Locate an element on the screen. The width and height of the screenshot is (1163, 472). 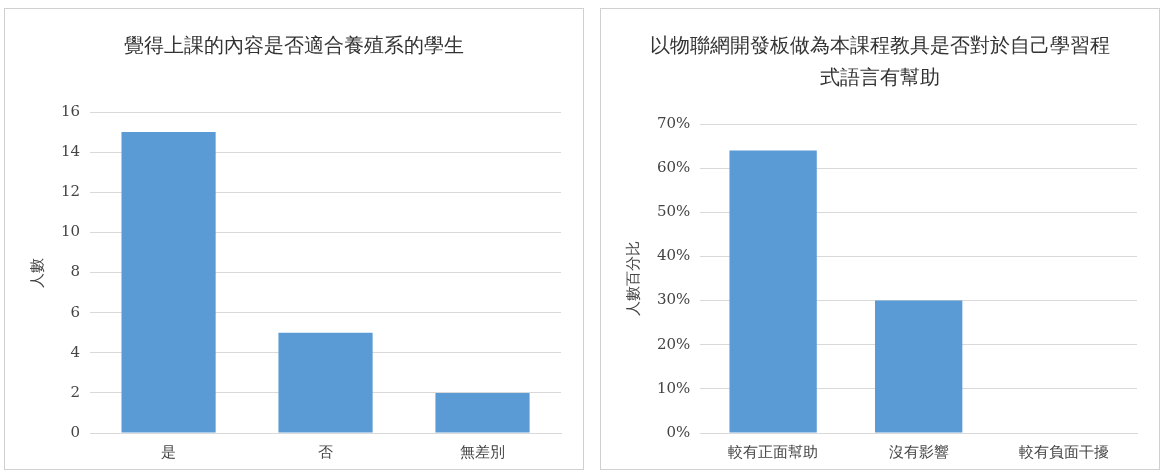
x-tick-label: 是 is located at coordinates (169, 451).